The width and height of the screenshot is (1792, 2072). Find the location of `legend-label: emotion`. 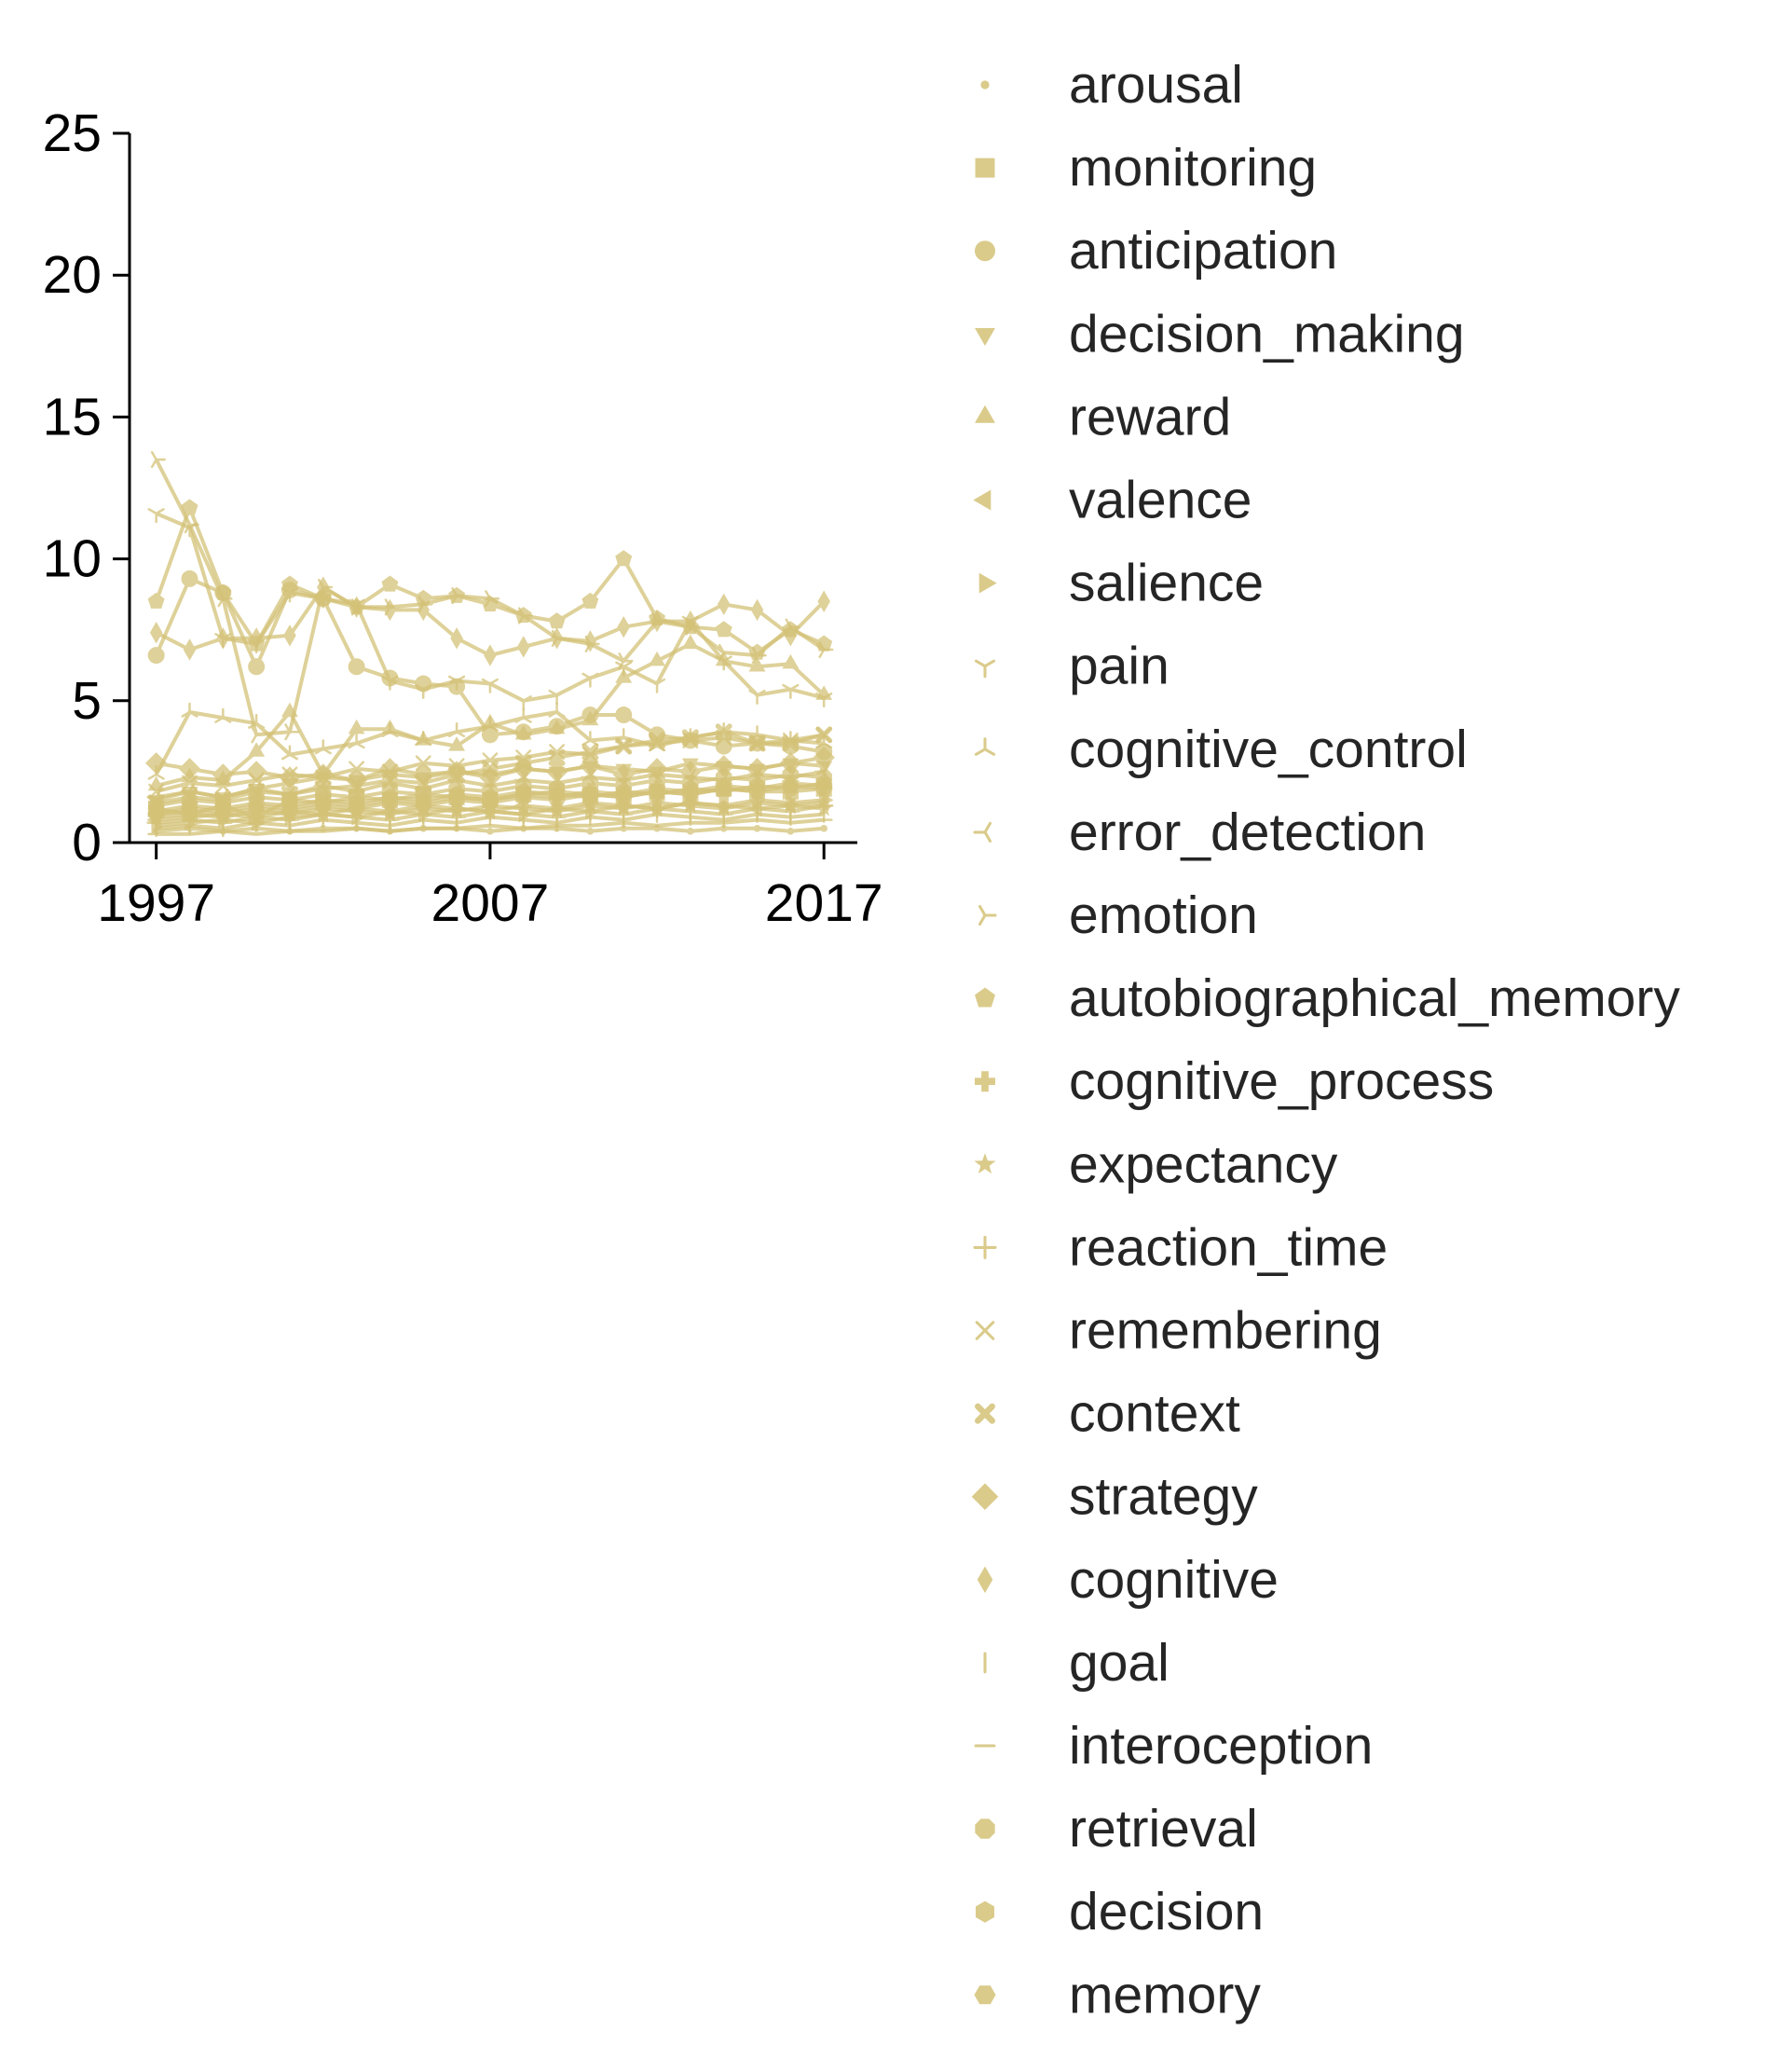

legend-label: emotion is located at coordinates (1163, 915).